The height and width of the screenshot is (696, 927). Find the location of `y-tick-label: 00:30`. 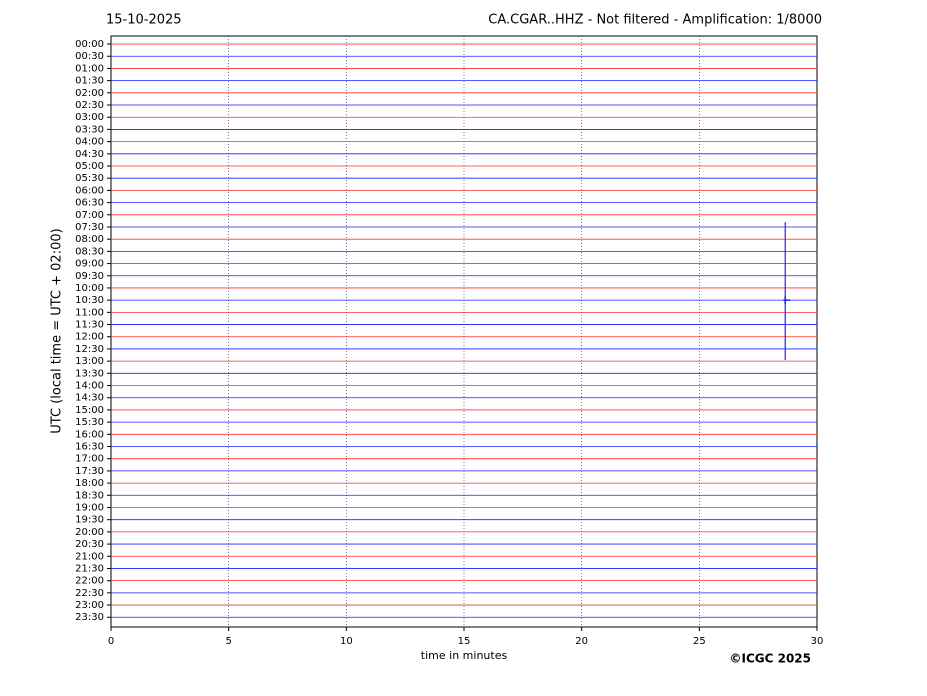

y-tick-label: 00:30 is located at coordinates (89, 56).